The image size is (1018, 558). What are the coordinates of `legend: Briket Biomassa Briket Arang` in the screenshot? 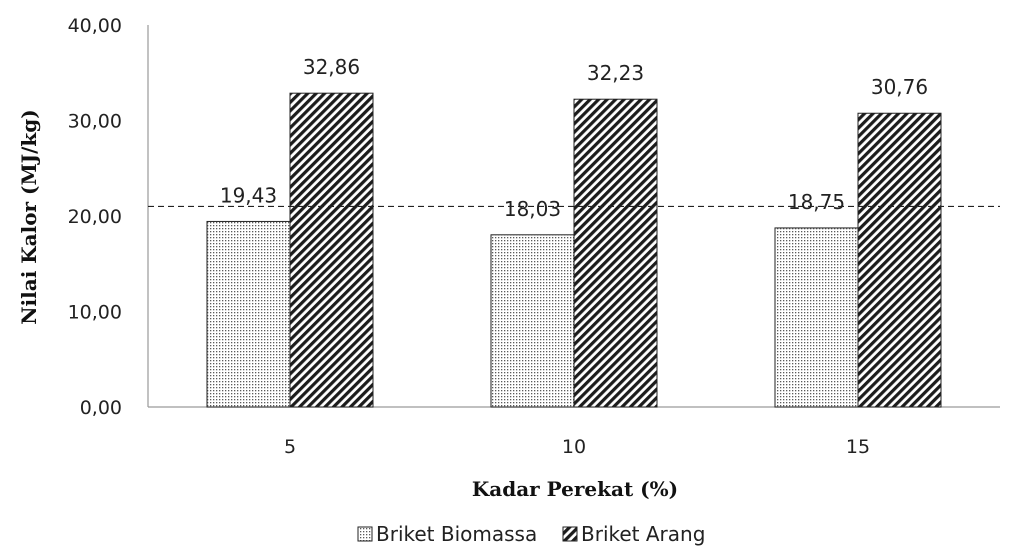 It's located at (531, 534).